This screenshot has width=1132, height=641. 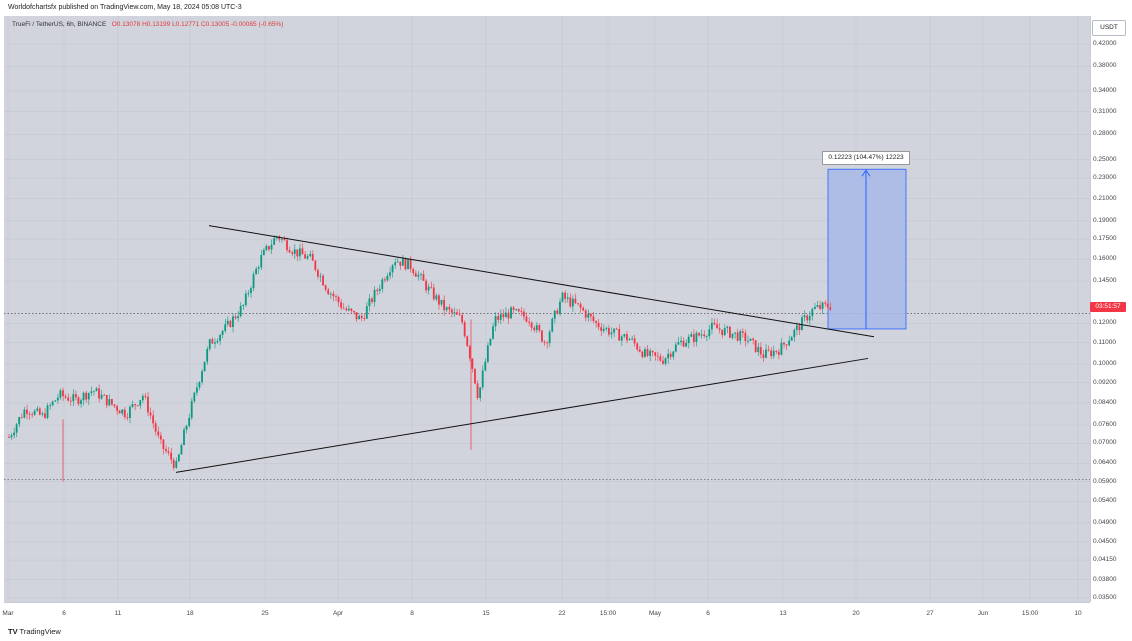 What do you see at coordinates (1105, 425) in the screenshot?
I see `price-tick-label: 0.07600` at bounding box center [1105, 425].